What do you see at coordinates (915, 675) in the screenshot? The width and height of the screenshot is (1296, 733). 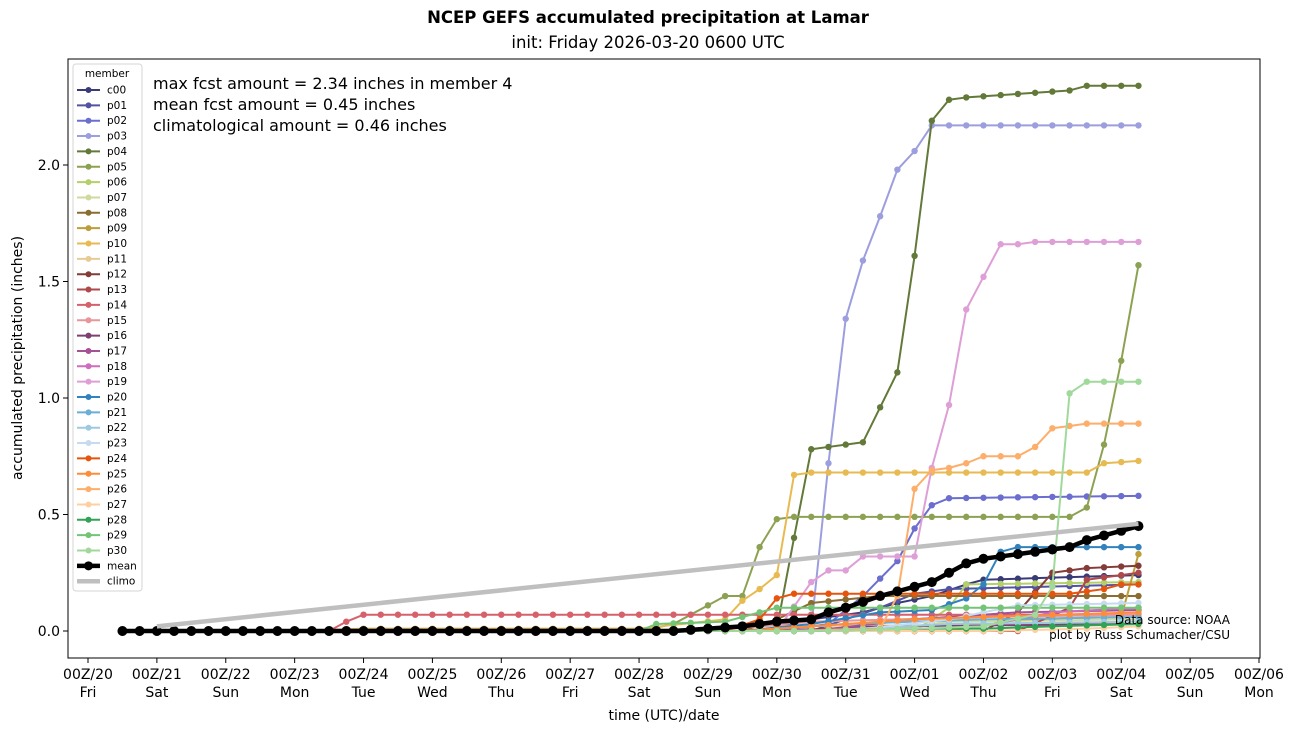 I see `x-tick-label: 00Z/01` at bounding box center [915, 675].